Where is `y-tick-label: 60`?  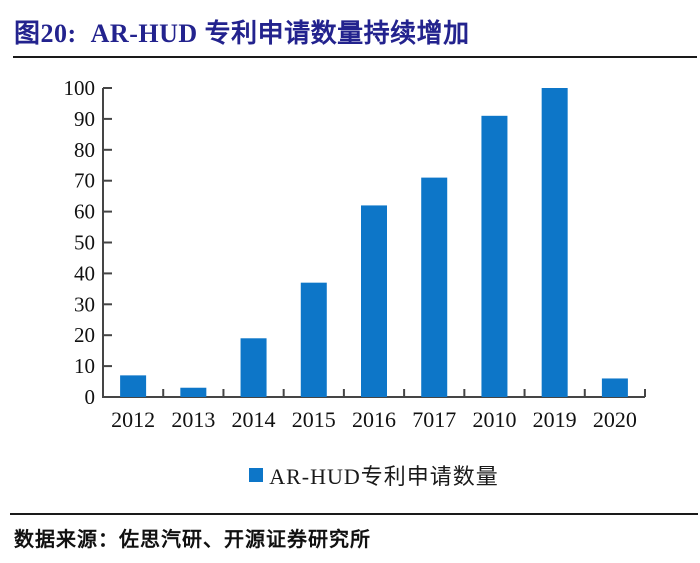 y-tick-label: 60 is located at coordinates (84, 212).